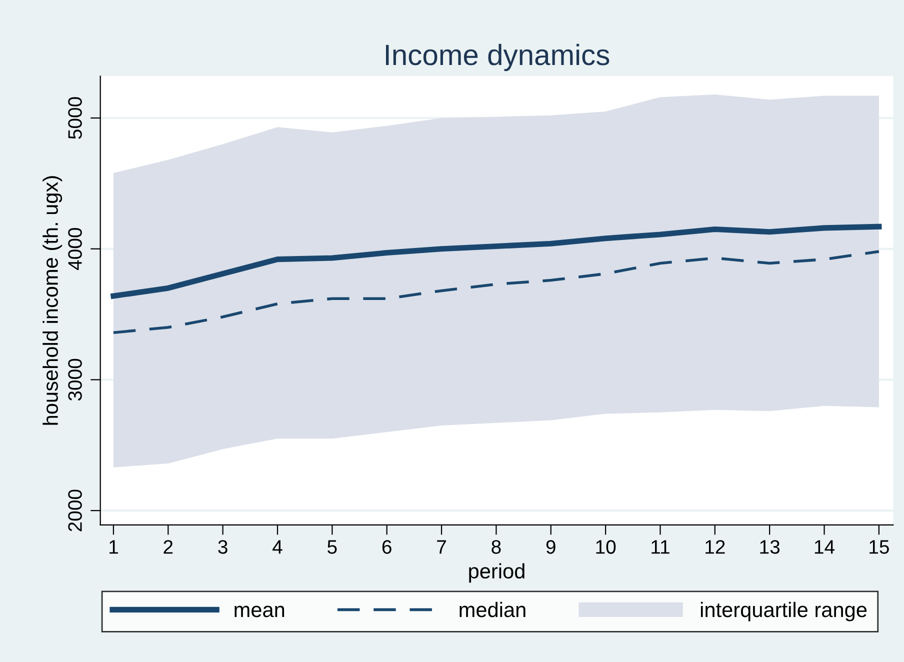  I want to click on y-tick-label: 5000, so click(75, 118).